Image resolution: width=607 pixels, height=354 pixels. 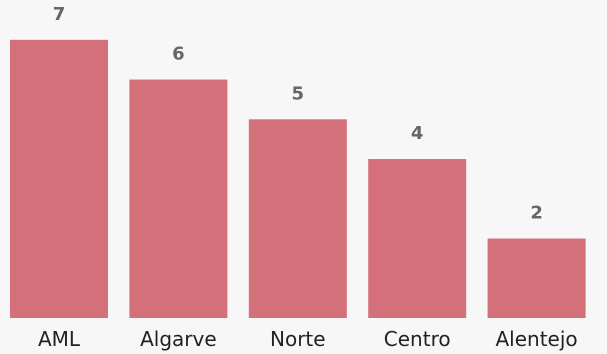 I want to click on x-tick-label-aml: AML, so click(x=59, y=339).